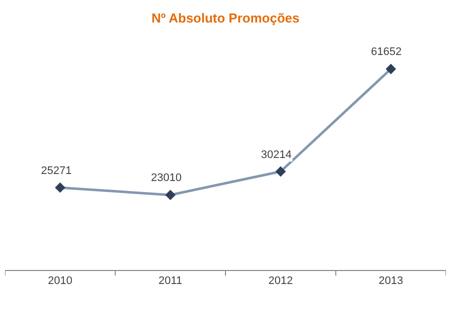  Describe the element at coordinates (170, 281) in the screenshot. I see `x-tick-label: 2011` at that location.